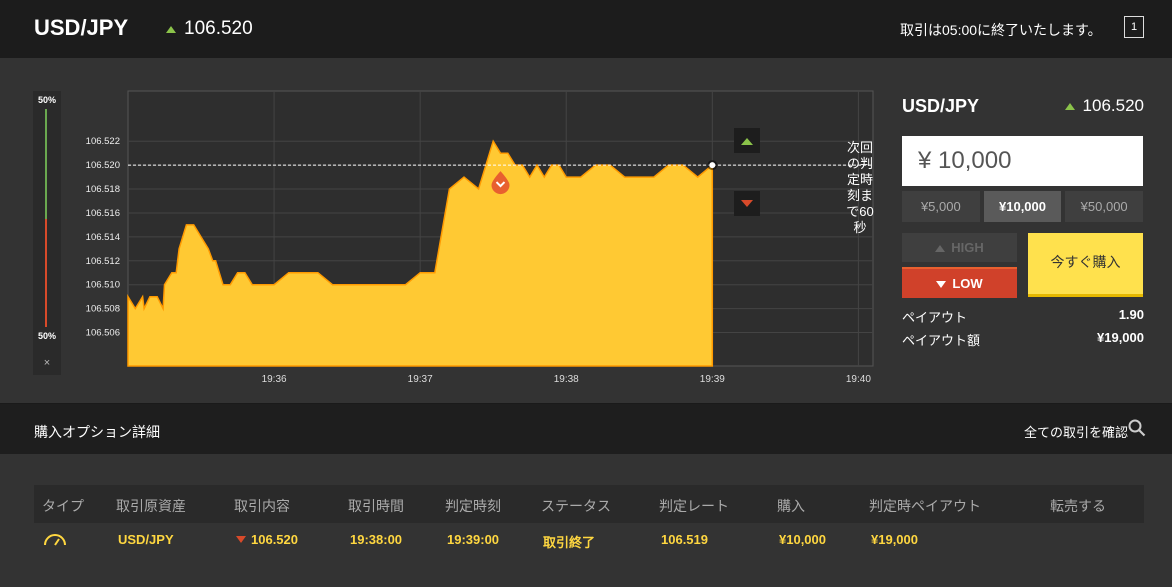 The image size is (1172, 587). I want to click on preset-10000-button: ¥10,000, so click(1022, 206).